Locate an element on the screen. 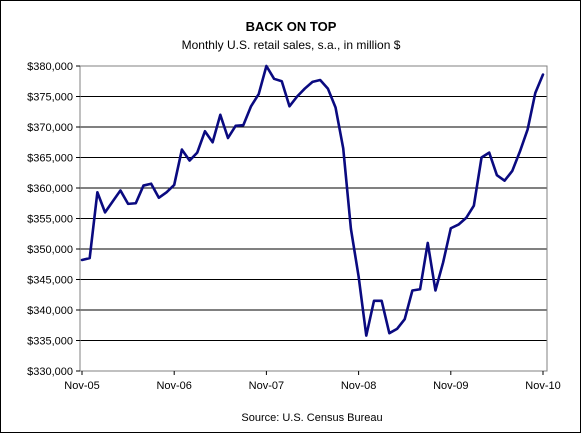 The image size is (581, 437). chart-title: BACK ON TOP is located at coordinates (291, 26).